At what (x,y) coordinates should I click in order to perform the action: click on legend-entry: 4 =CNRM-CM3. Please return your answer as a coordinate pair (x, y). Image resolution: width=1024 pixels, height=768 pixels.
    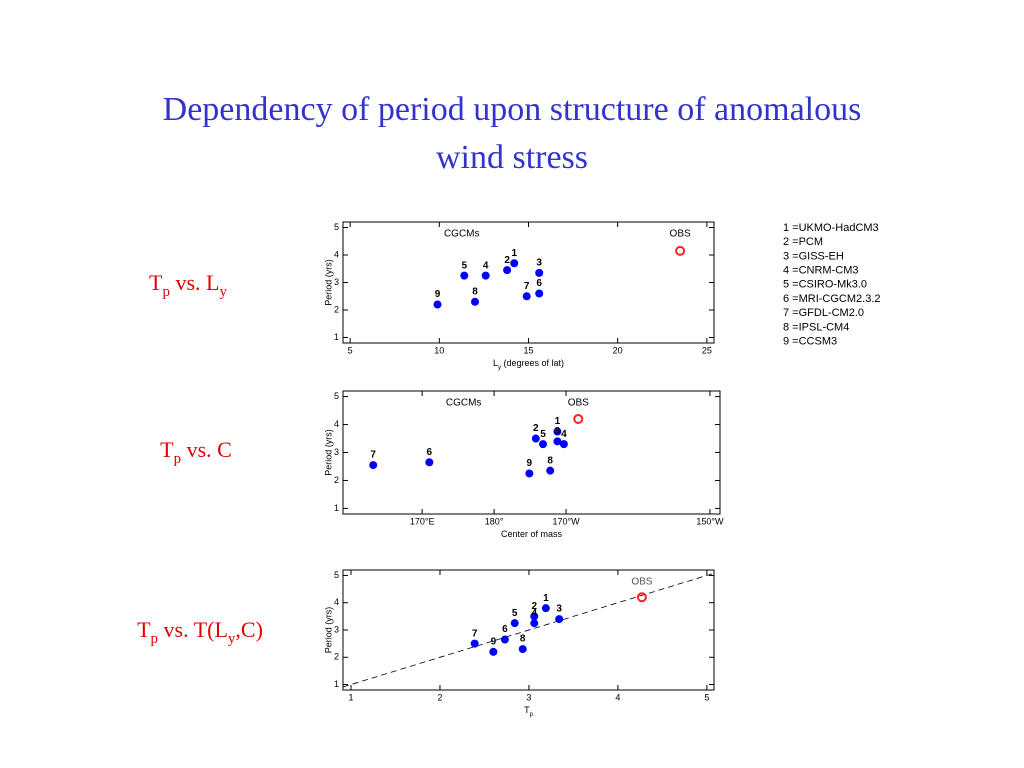
    Looking at the image, I should click on (820, 271).